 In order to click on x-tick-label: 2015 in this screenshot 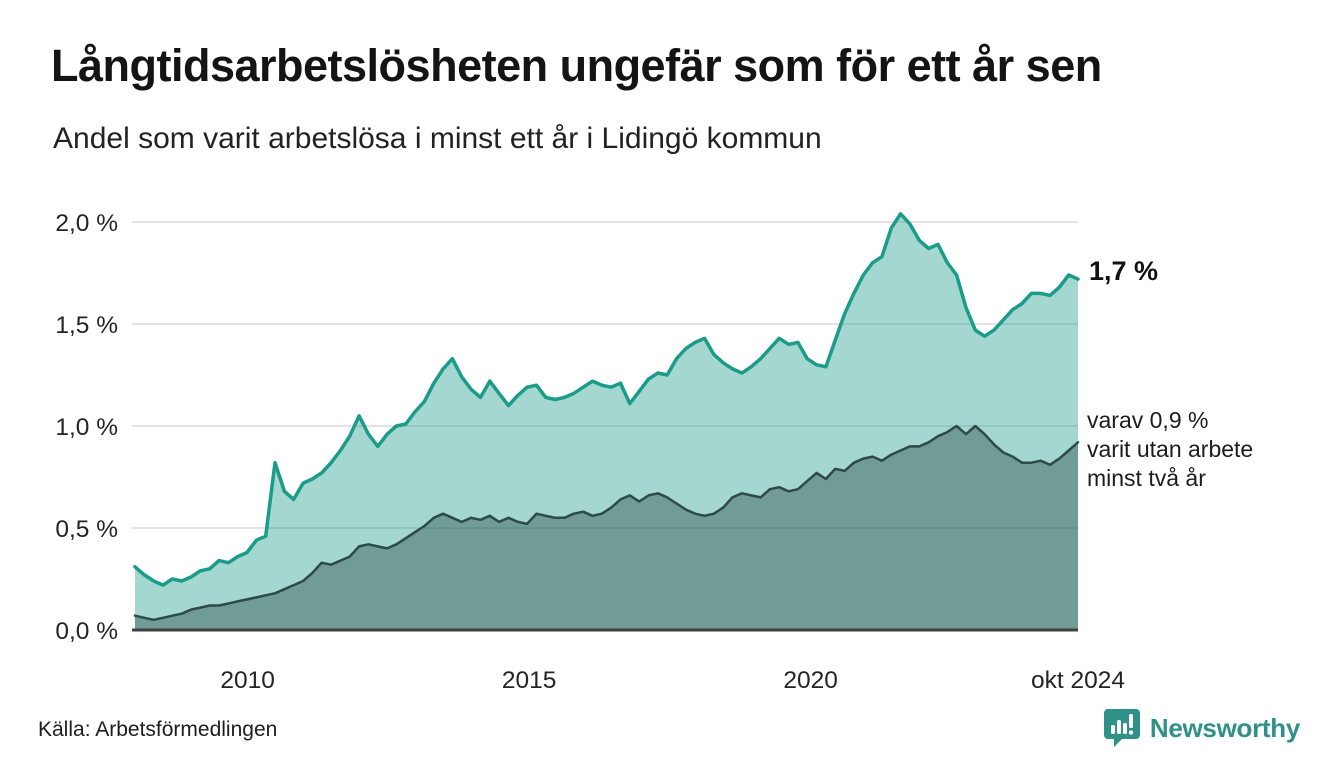, I will do `click(529, 680)`.